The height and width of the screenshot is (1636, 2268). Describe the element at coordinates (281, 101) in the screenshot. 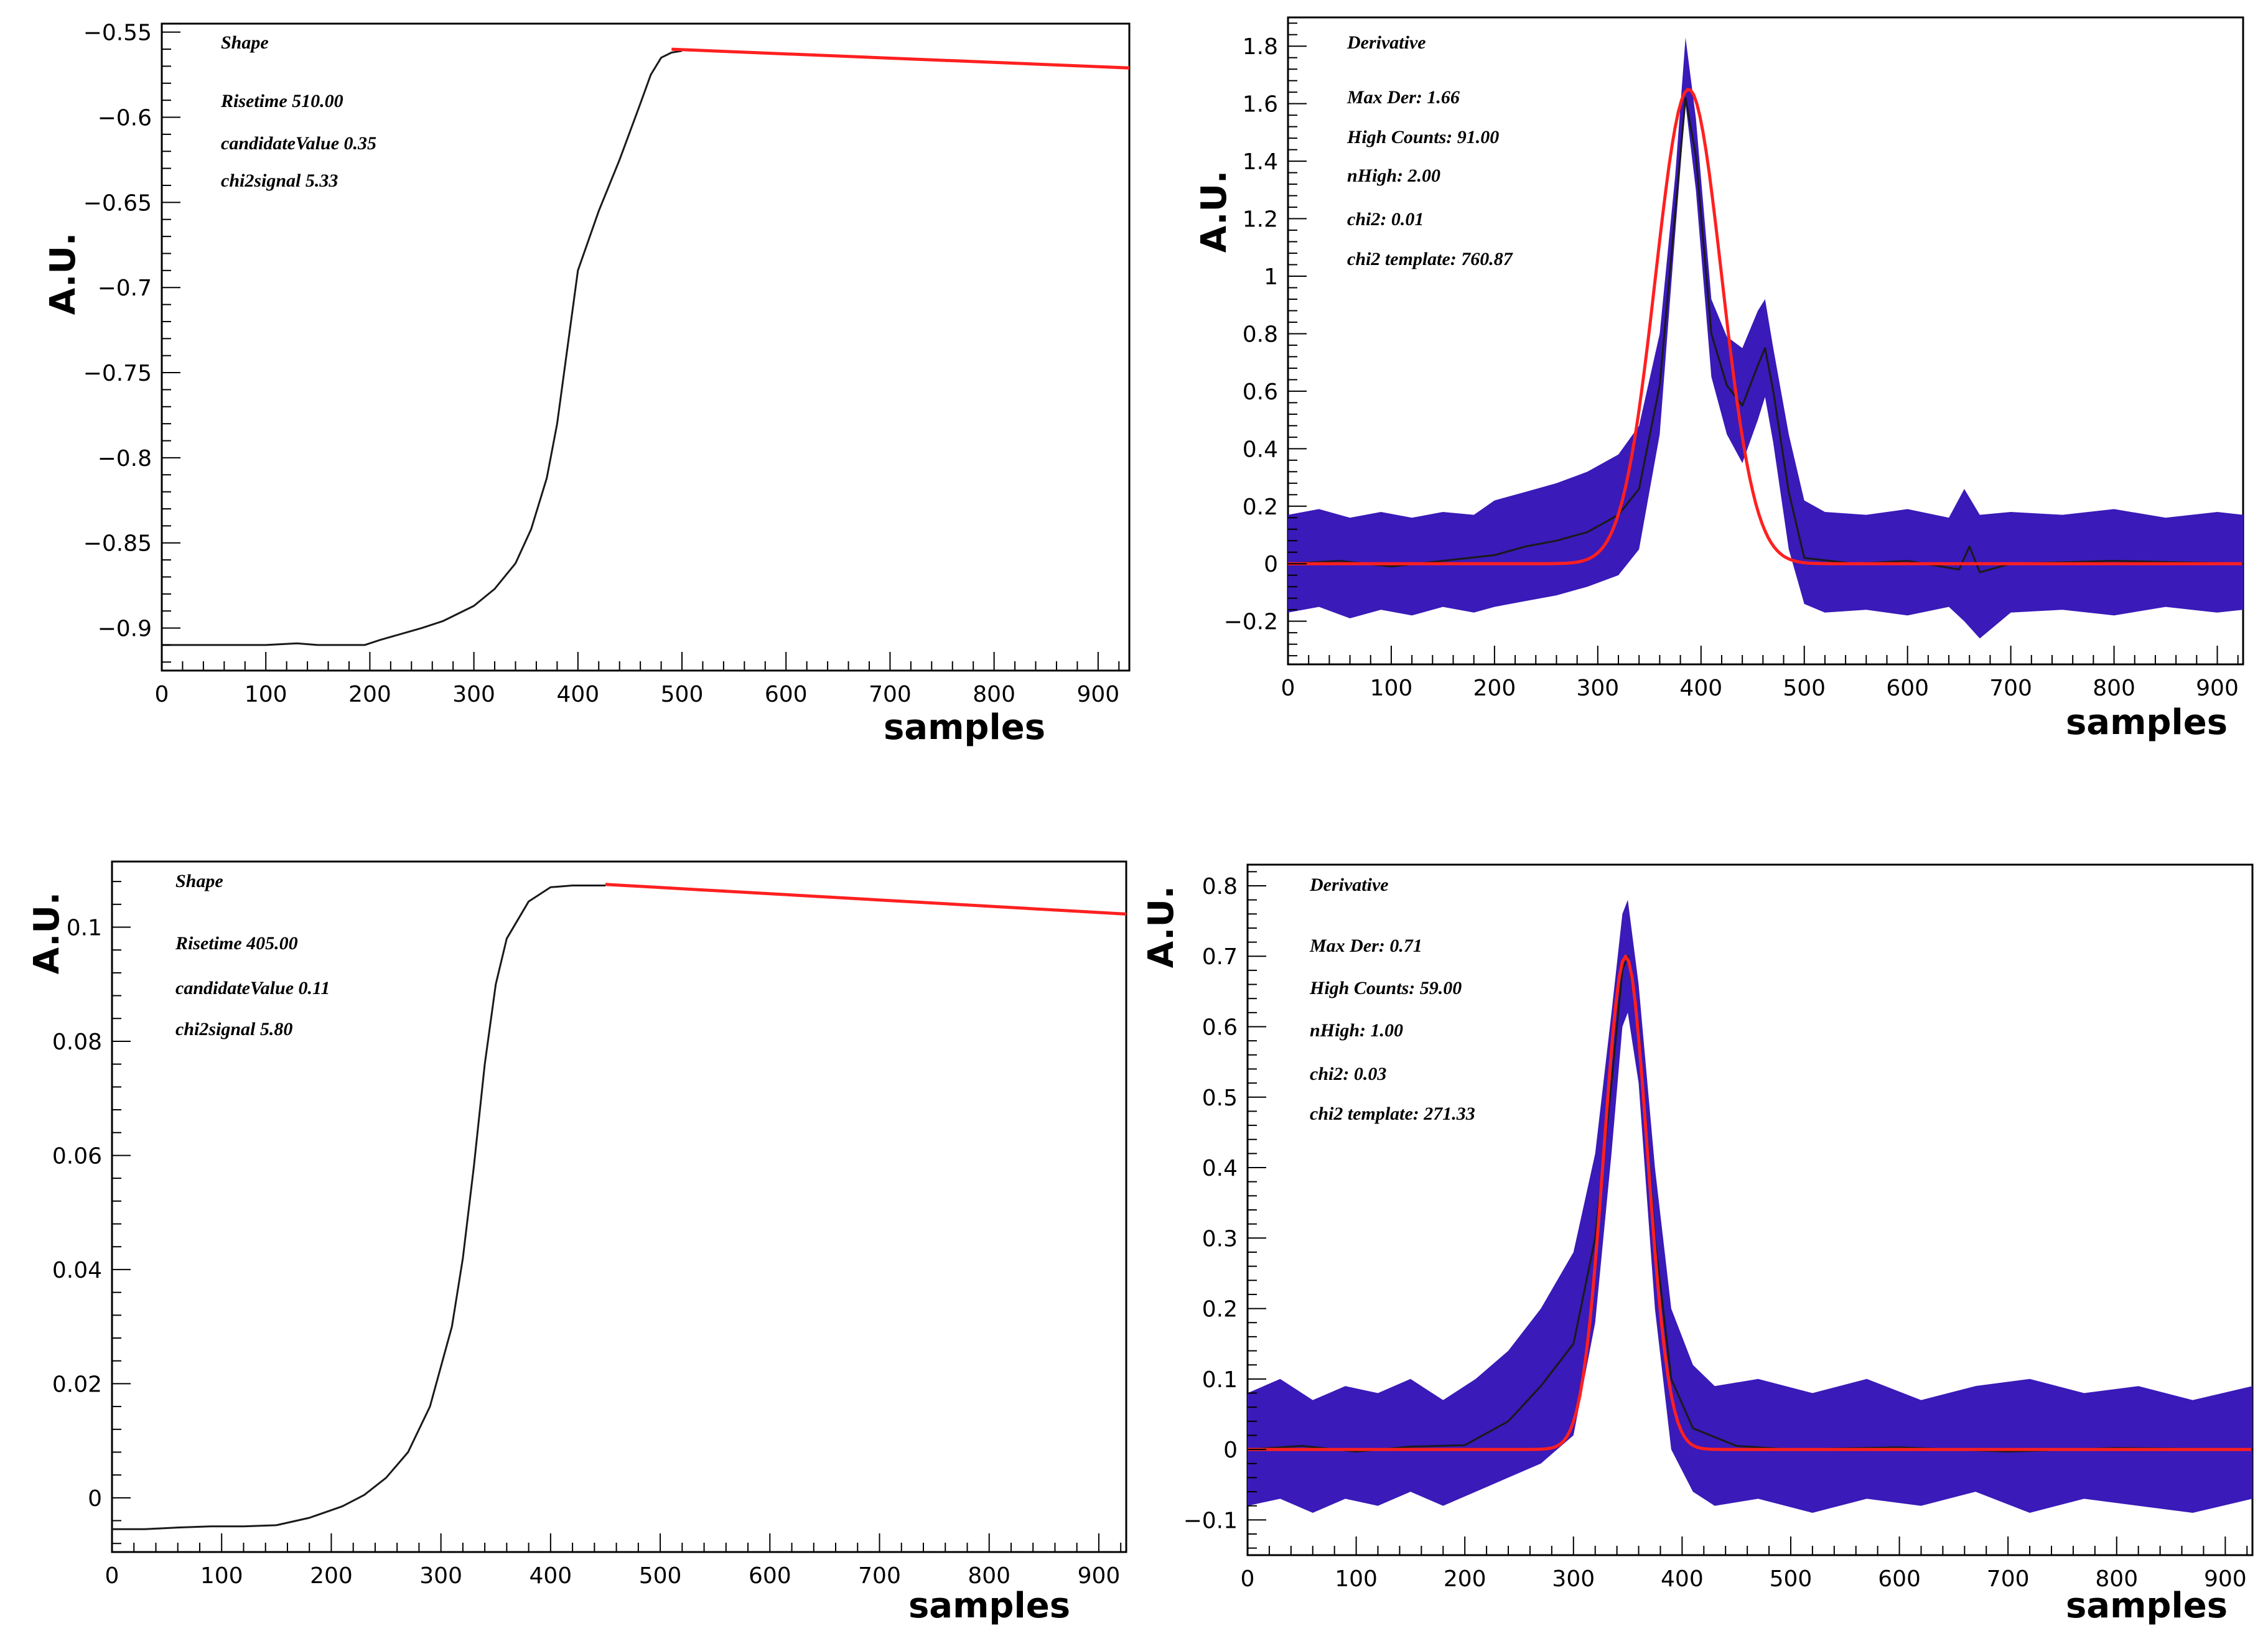

I see `annotation-risetime: Risetime 510.00` at that location.